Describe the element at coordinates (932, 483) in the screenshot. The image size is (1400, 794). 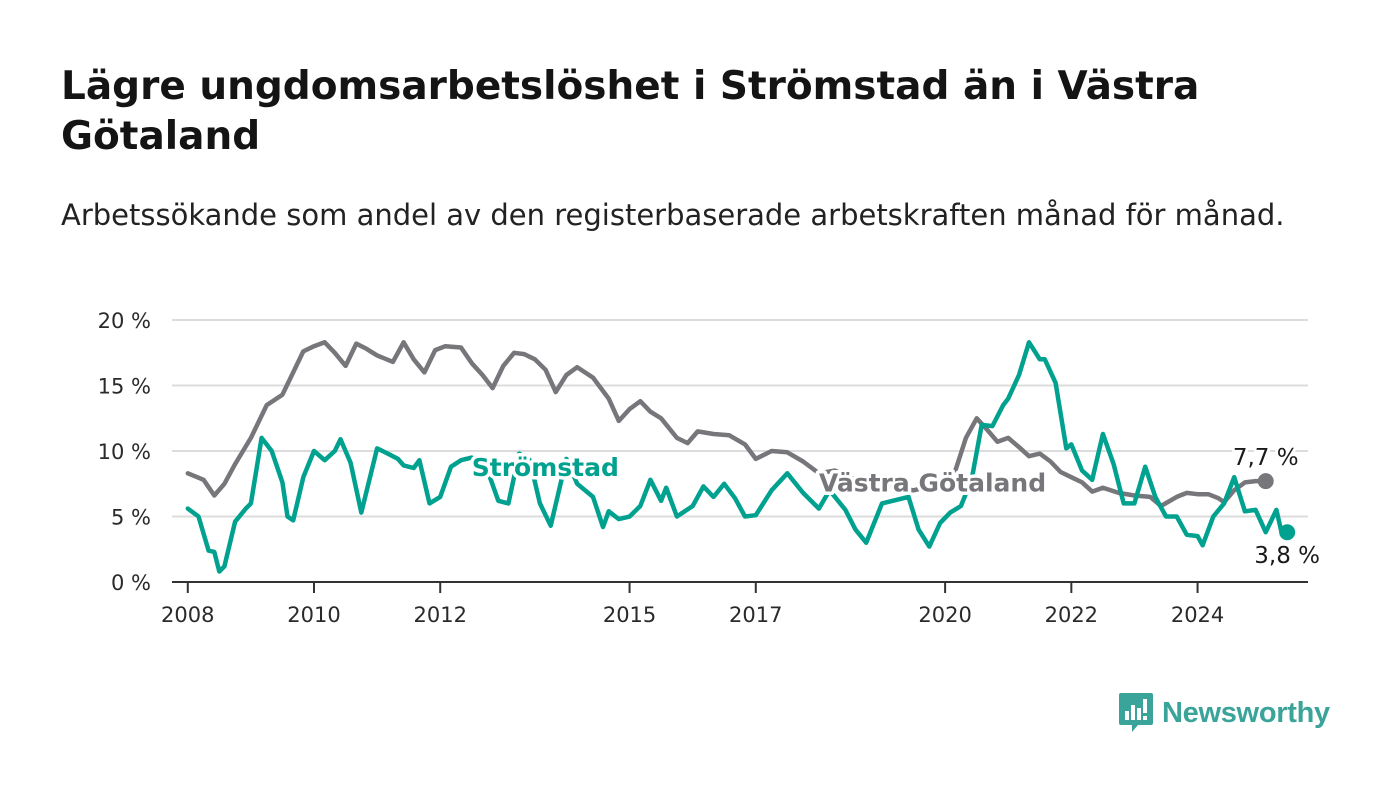
I see `series-name-label: Västra Götaland` at that location.